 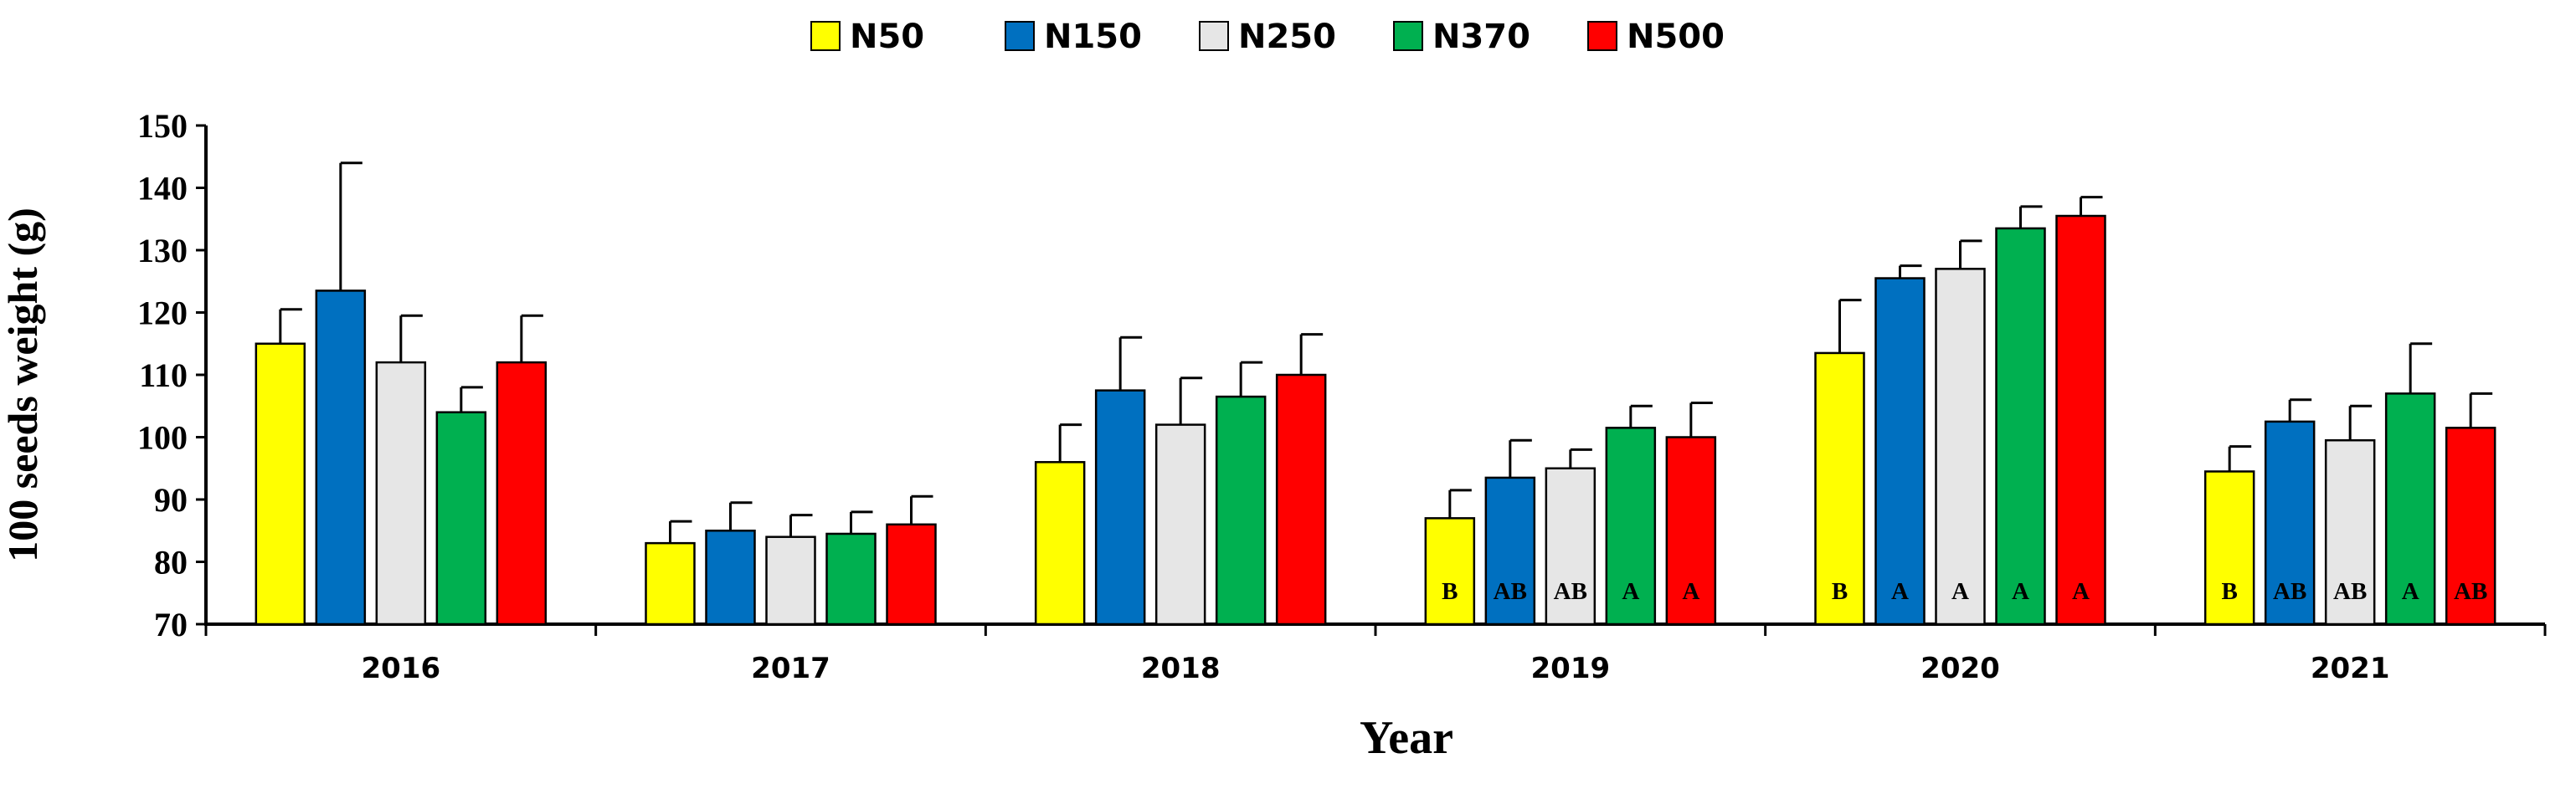 I want to click on y-tick-label: 100, so click(x=163, y=438).